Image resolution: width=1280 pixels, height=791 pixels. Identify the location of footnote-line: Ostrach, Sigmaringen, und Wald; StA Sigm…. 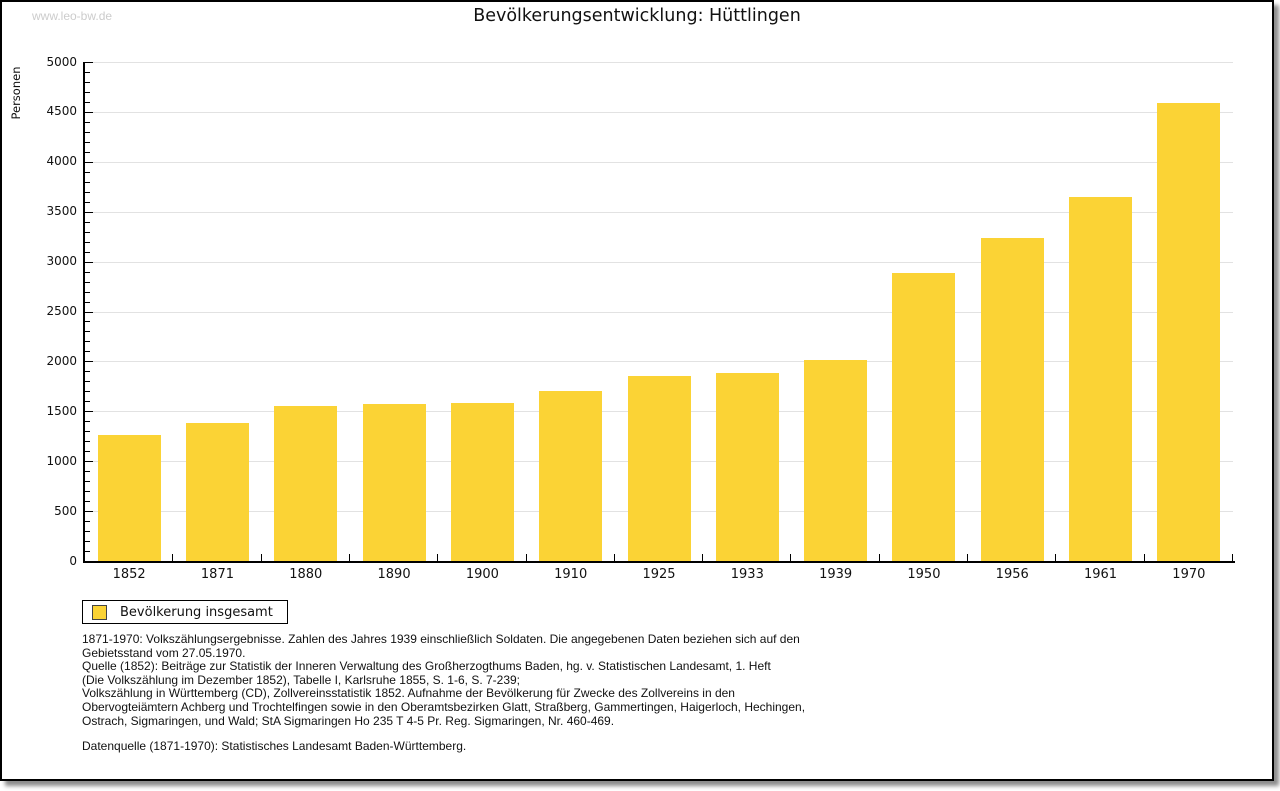
(348, 720).